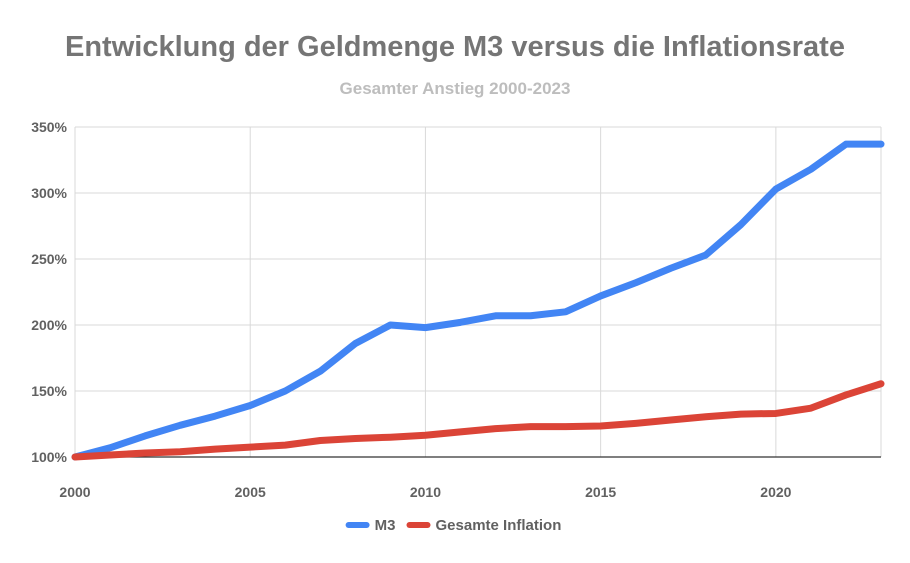  I want to click on y-tick-label: 100%, so click(49, 457).